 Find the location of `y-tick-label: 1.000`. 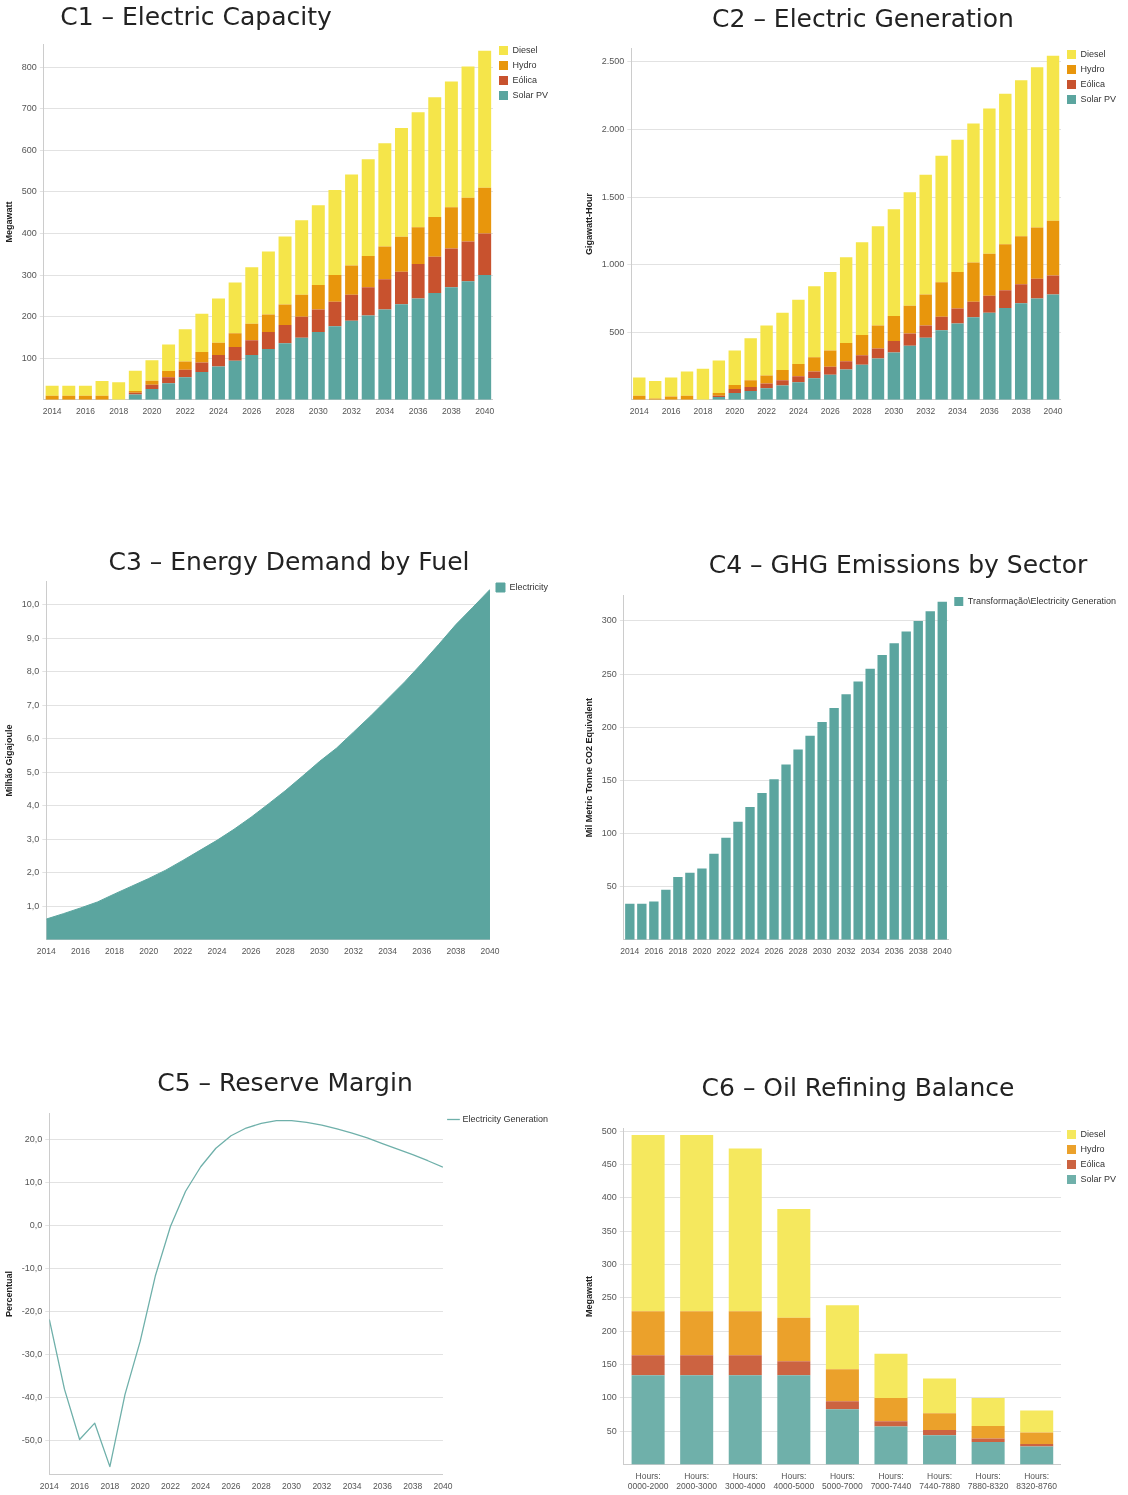

y-tick-label: 1.000 is located at coordinates (613, 264).